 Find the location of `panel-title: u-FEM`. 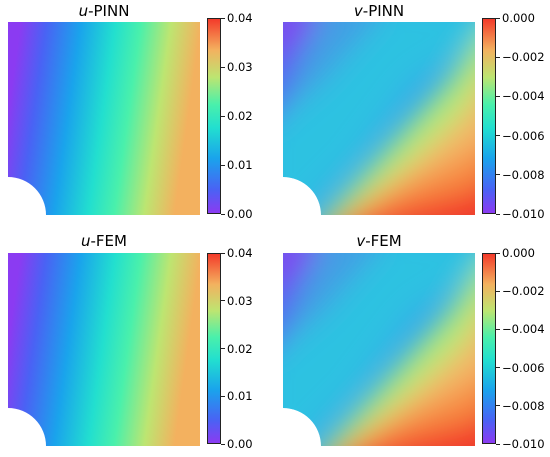

panel-title: u-FEM is located at coordinates (104, 241).